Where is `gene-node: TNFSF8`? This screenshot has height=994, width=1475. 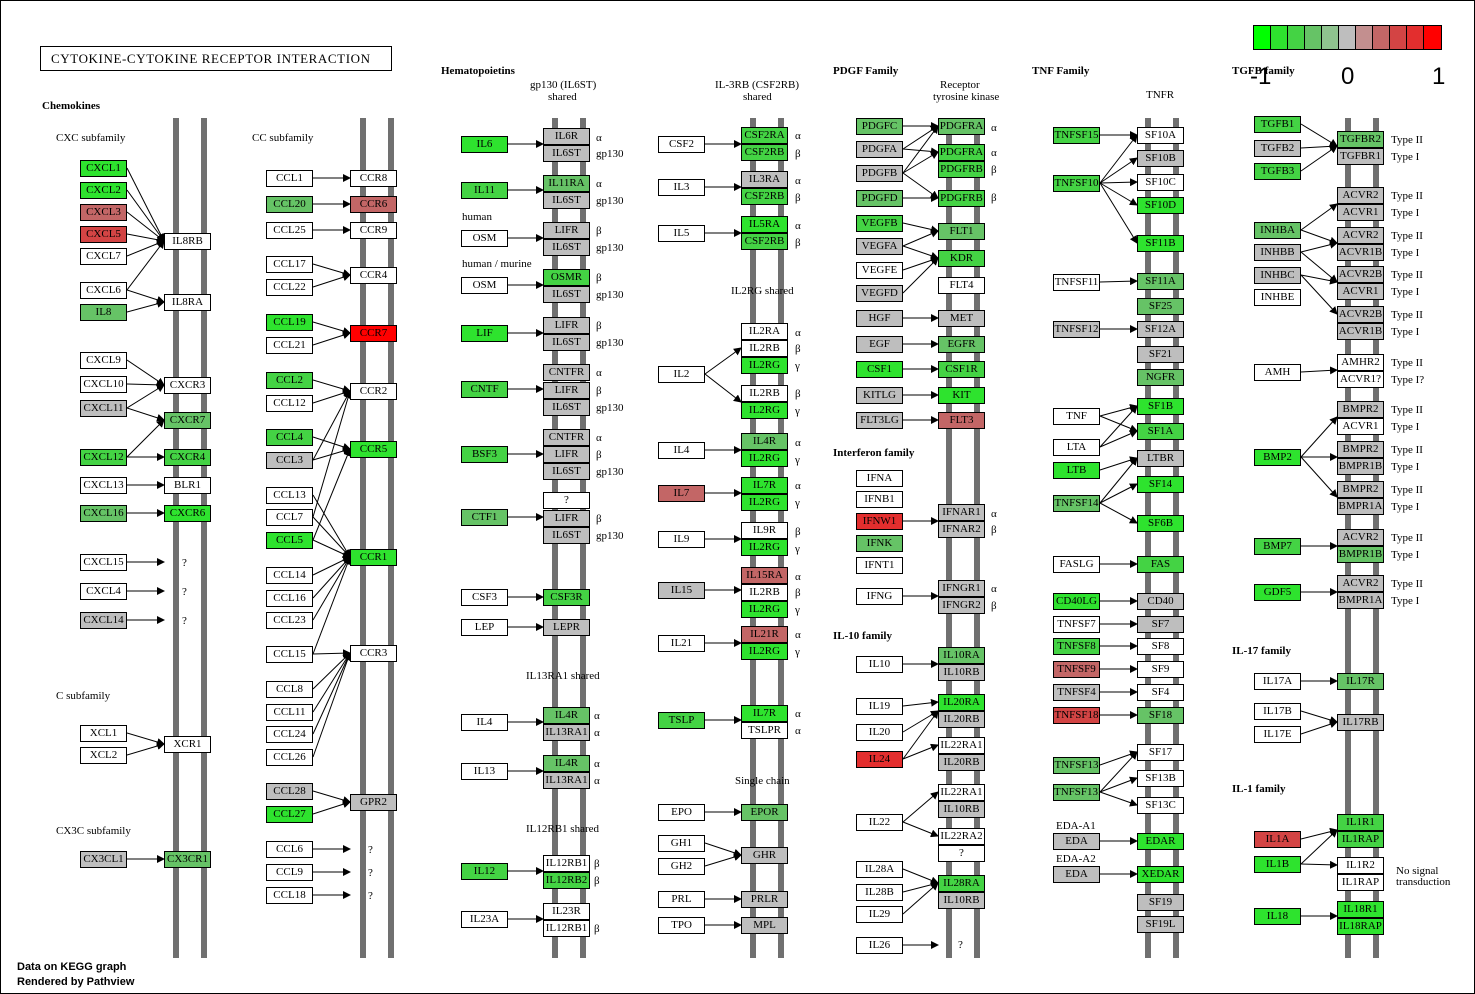
gene-node: TNFSF8 is located at coordinates (1076, 646).